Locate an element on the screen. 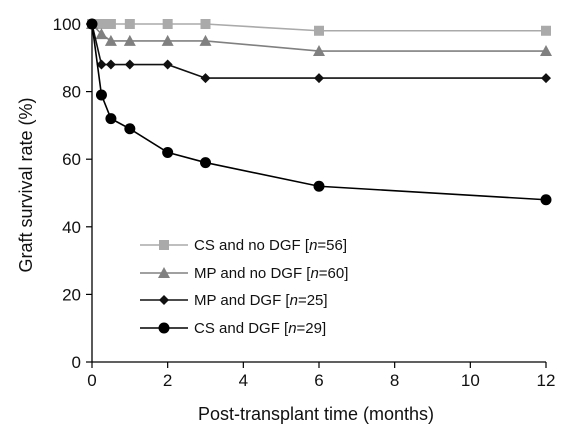 This screenshot has height=433, width=563. legend-marker-square is located at coordinates (164, 245).